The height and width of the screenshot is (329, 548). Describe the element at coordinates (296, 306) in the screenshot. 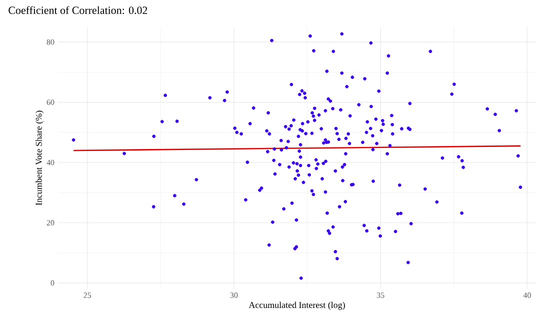

I see `x-axis-title: Accumulated Interest (log)` at that location.